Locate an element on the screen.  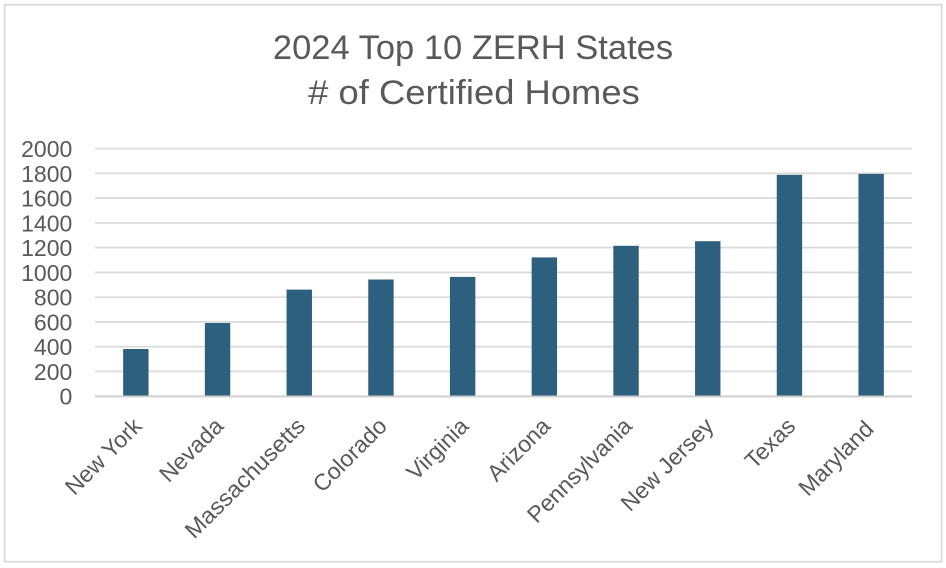
svg-text: 0 is located at coordinates (66, 397).